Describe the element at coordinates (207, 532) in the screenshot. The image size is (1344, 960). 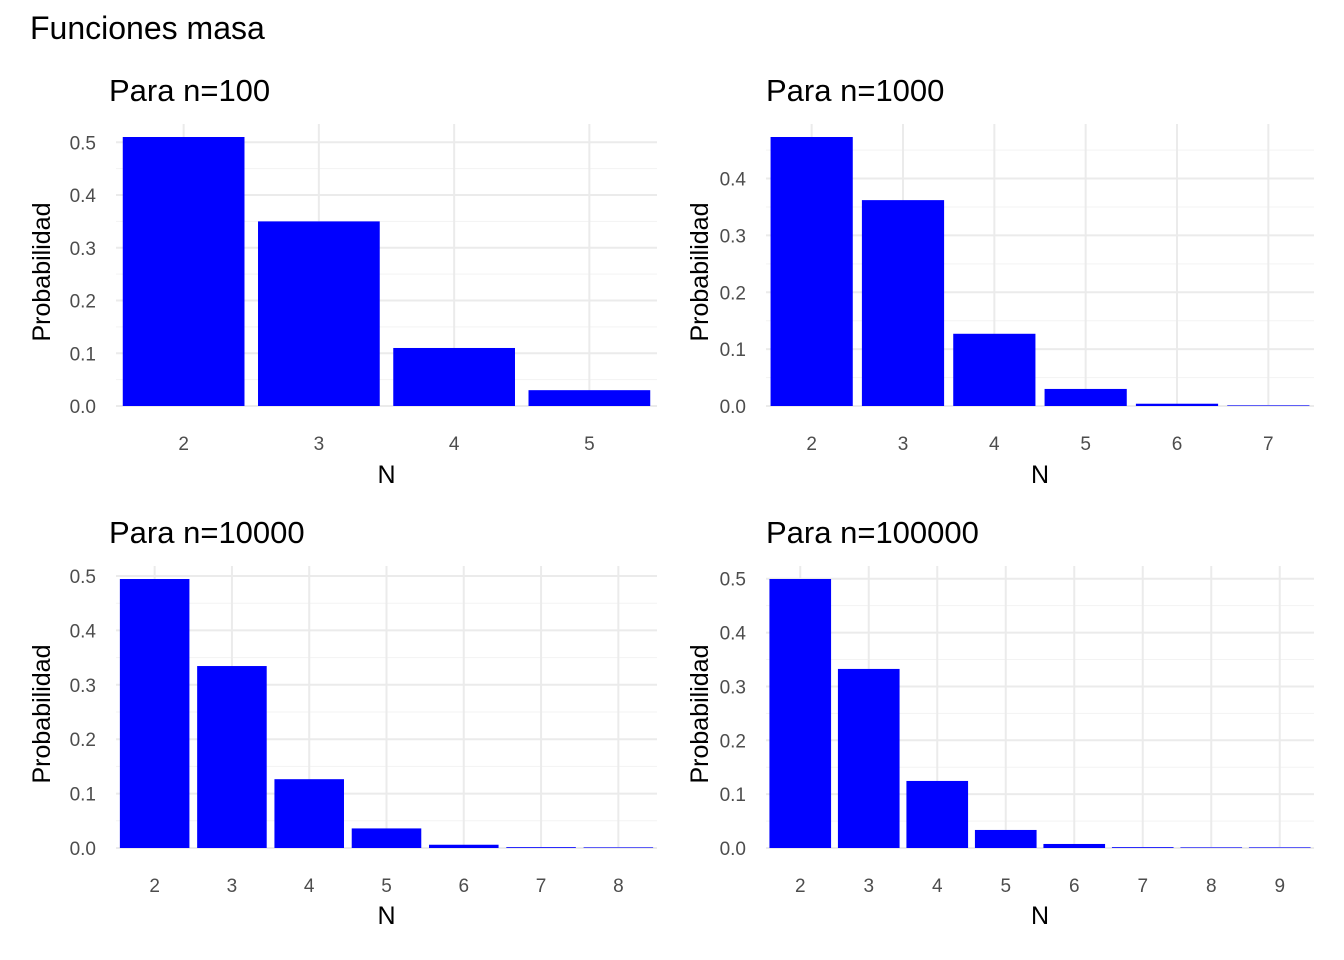
I see `panel-title: Para n=10000` at that location.